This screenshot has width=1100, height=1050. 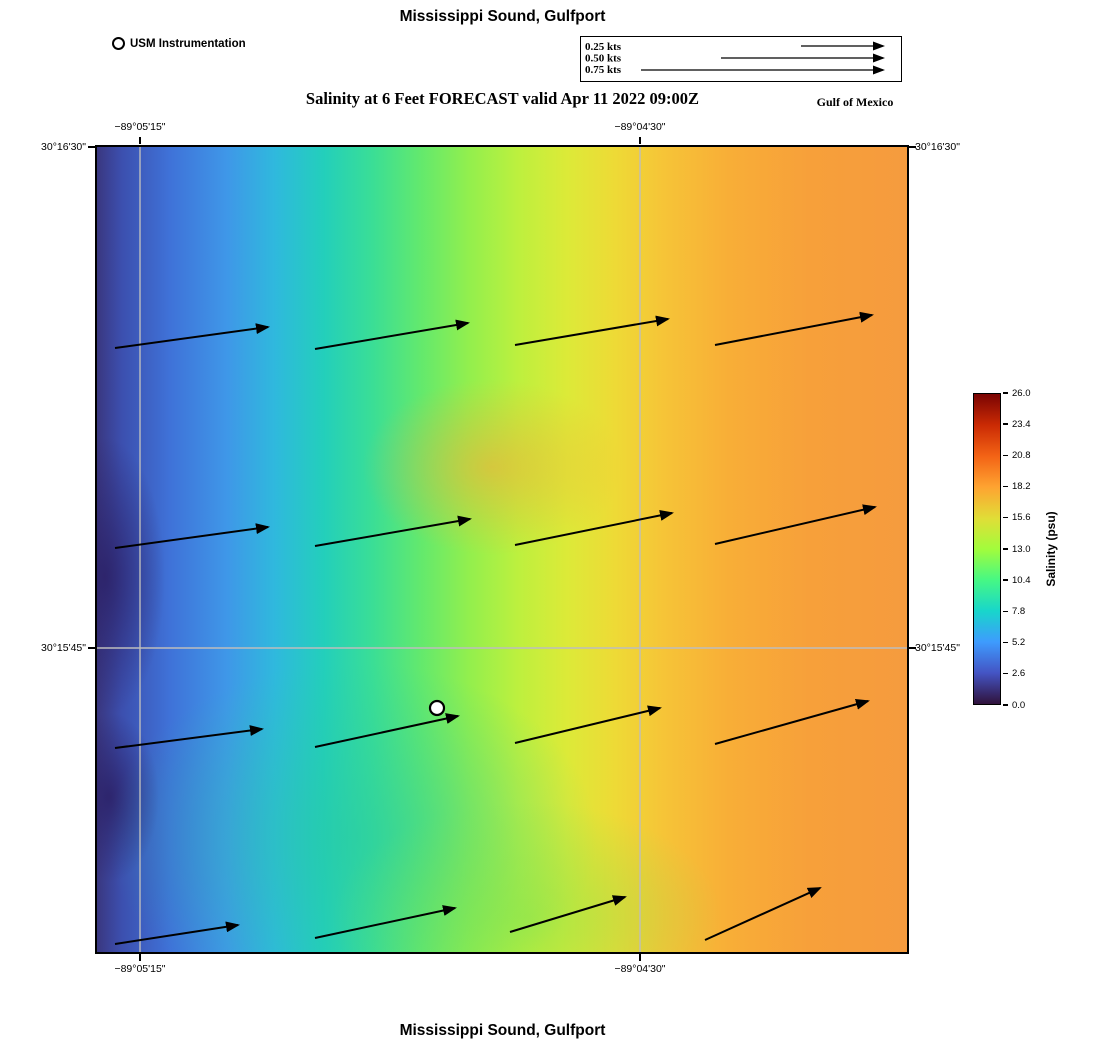 What do you see at coordinates (1019, 674) in the screenshot?
I see `colorbar-tick-label: 2.6` at bounding box center [1019, 674].